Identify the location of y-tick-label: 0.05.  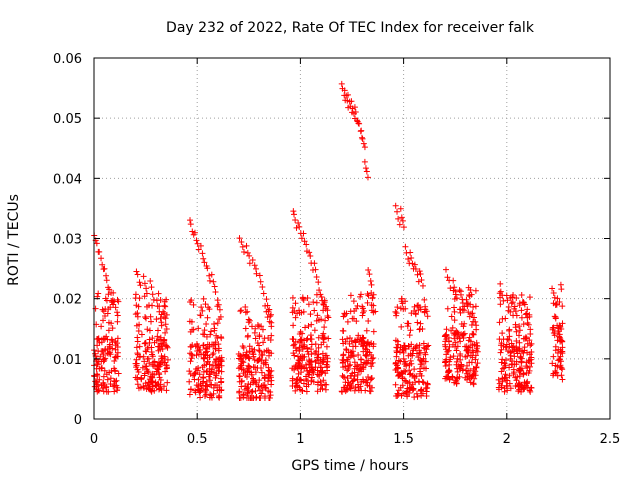
(67, 119).